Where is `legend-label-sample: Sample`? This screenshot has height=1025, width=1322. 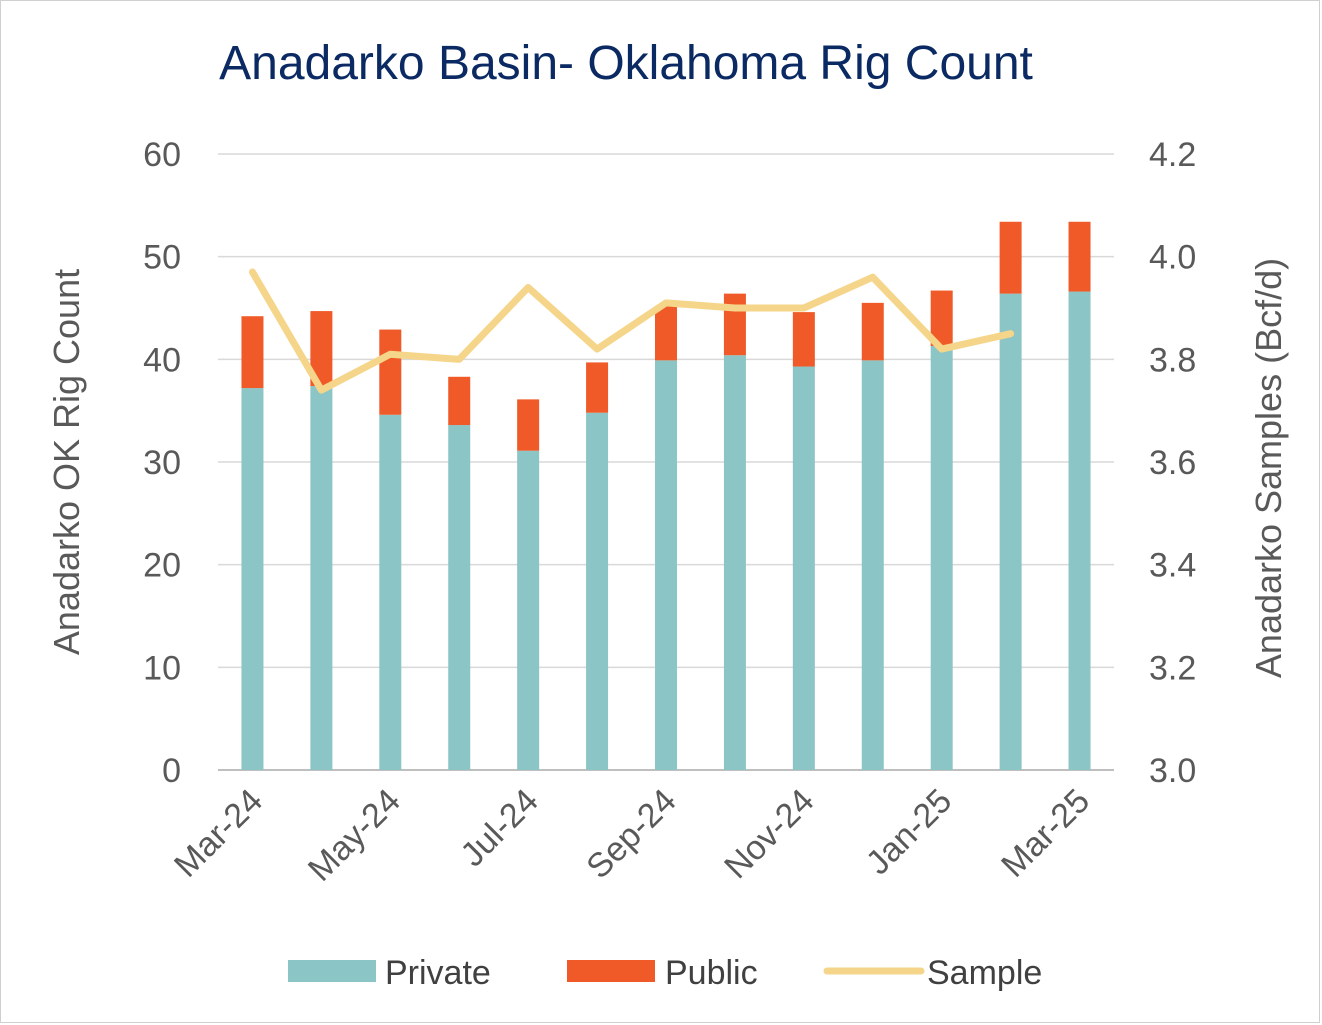
legend-label-sample: Sample is located at coordinates (984, 973).